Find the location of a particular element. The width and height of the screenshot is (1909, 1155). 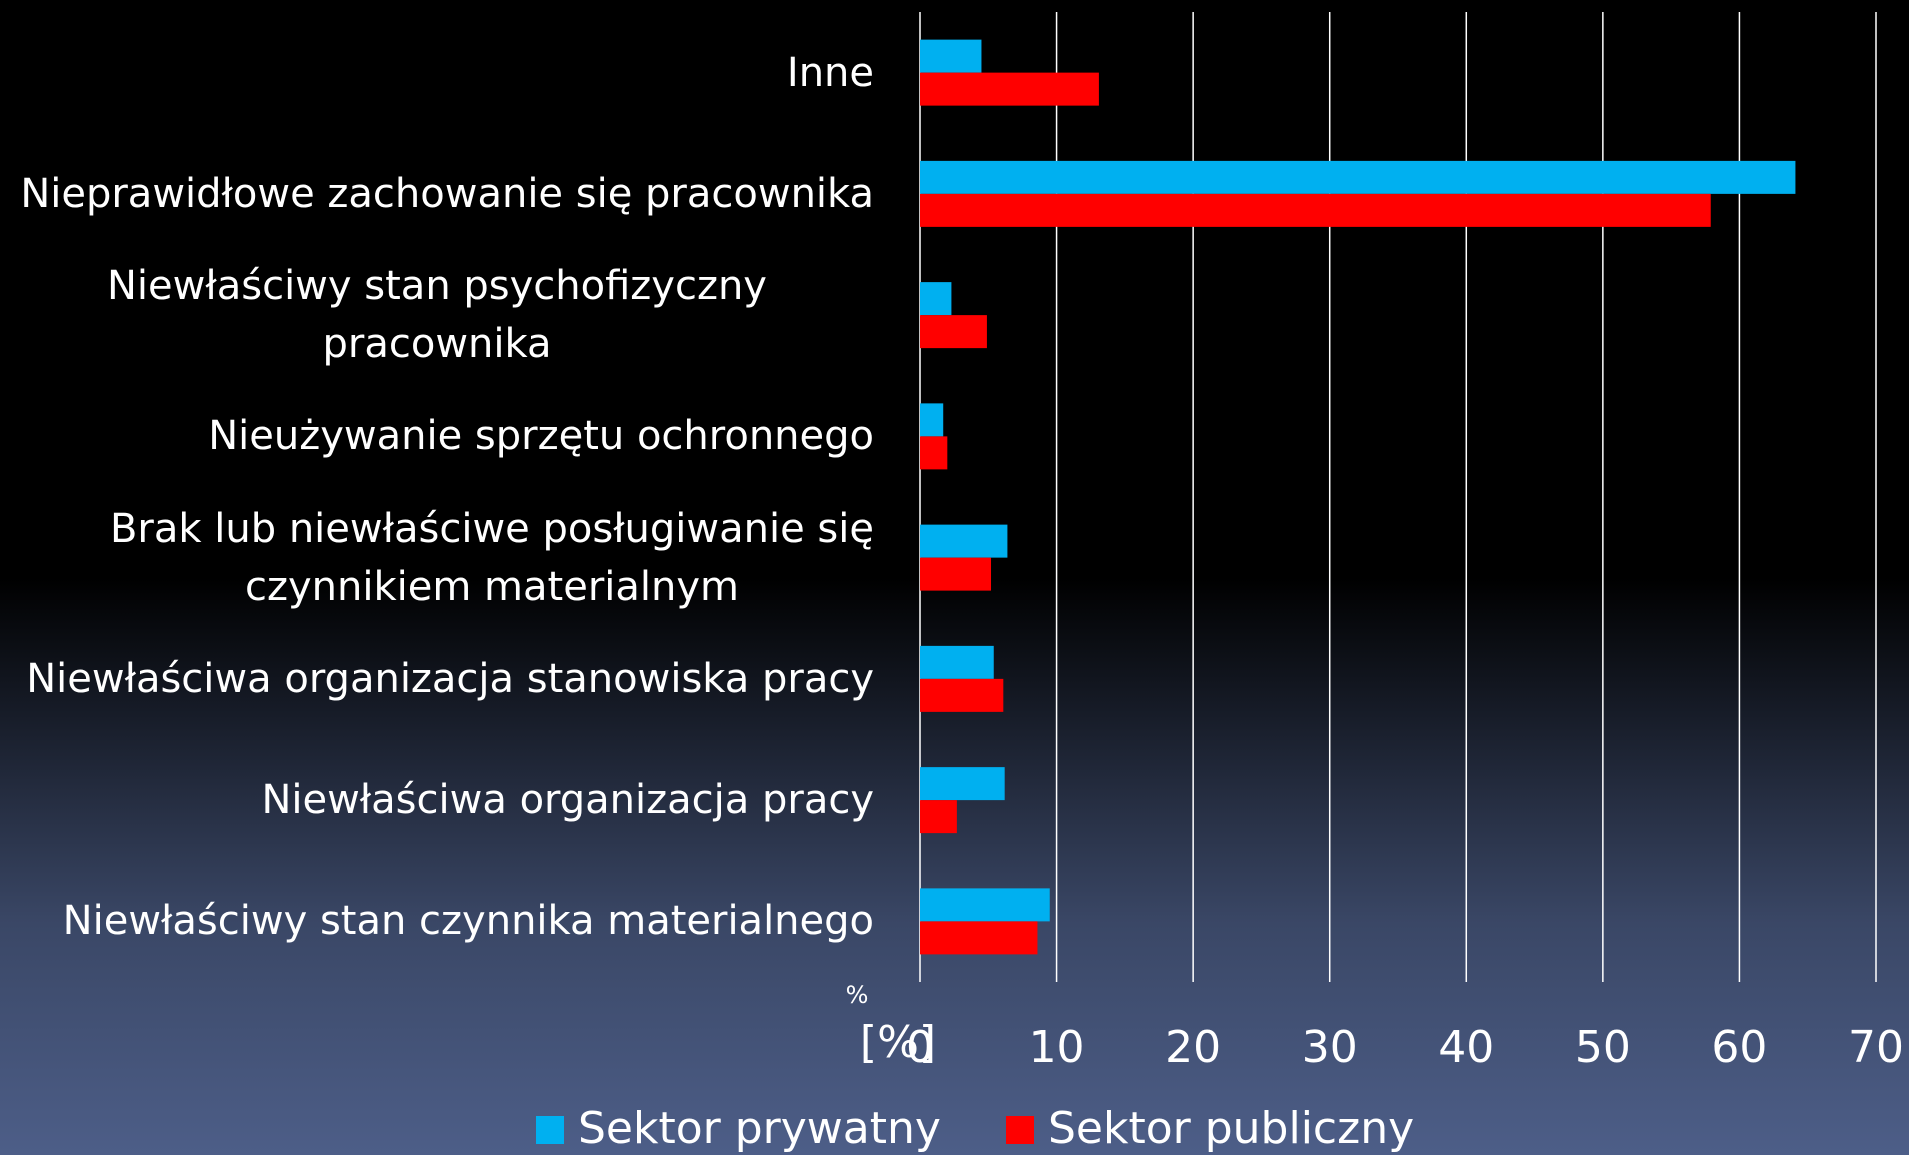

y-tick-text: Niewłaściwa organizacja stanowiska pracy is located at coordinates (450, 678).